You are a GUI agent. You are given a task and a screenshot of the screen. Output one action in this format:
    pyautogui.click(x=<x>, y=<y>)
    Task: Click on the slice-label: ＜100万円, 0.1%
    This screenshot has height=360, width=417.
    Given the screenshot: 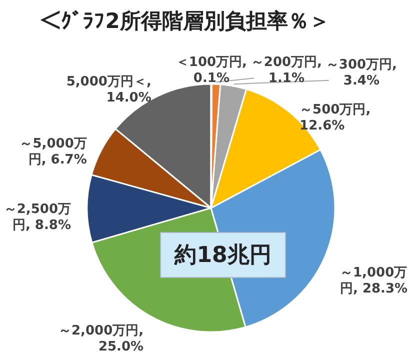 What is the action you would take?
    pyautogui.click(x=211, y=70)
    